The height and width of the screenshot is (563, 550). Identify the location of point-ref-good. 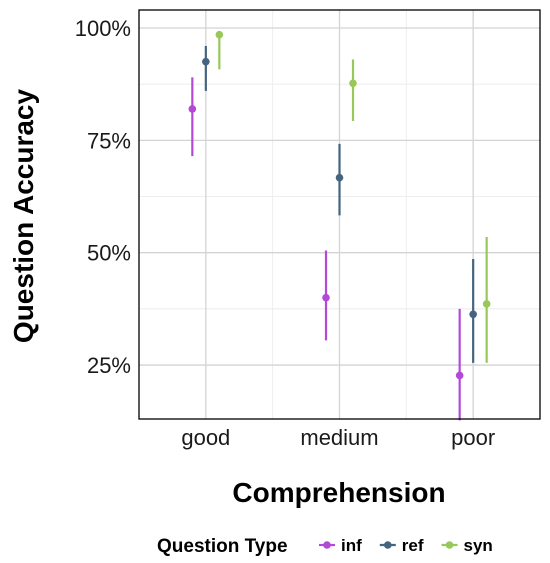
(206, 61).